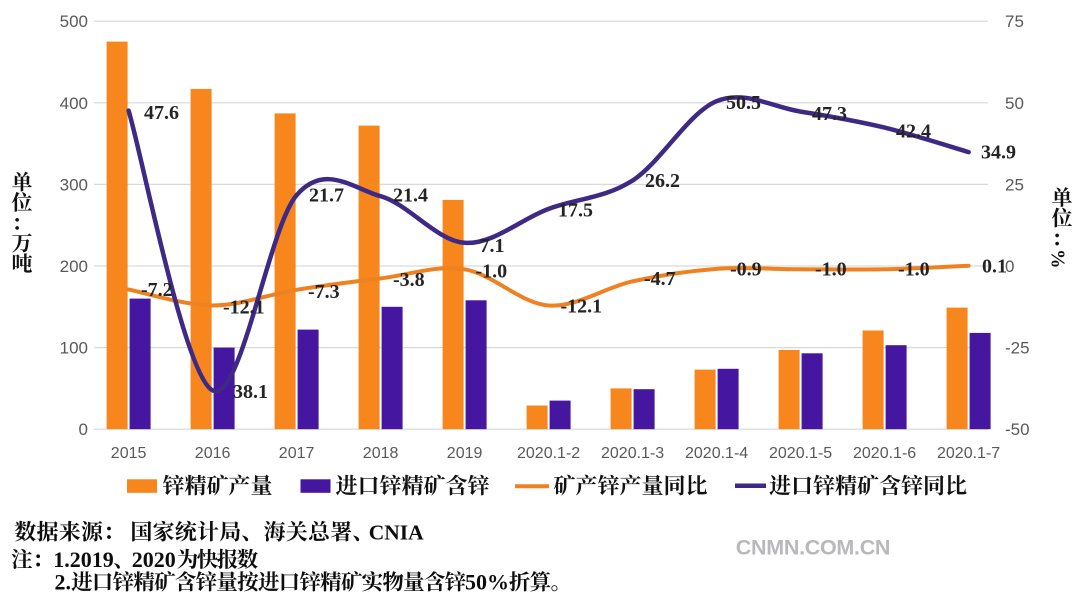 This screenshot has width=1080, height=609. I want to click on svg-text: 0.1, so click(994, 266).